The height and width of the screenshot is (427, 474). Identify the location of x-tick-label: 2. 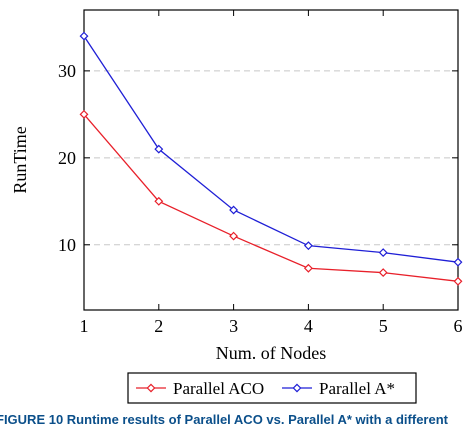
(158, 326).